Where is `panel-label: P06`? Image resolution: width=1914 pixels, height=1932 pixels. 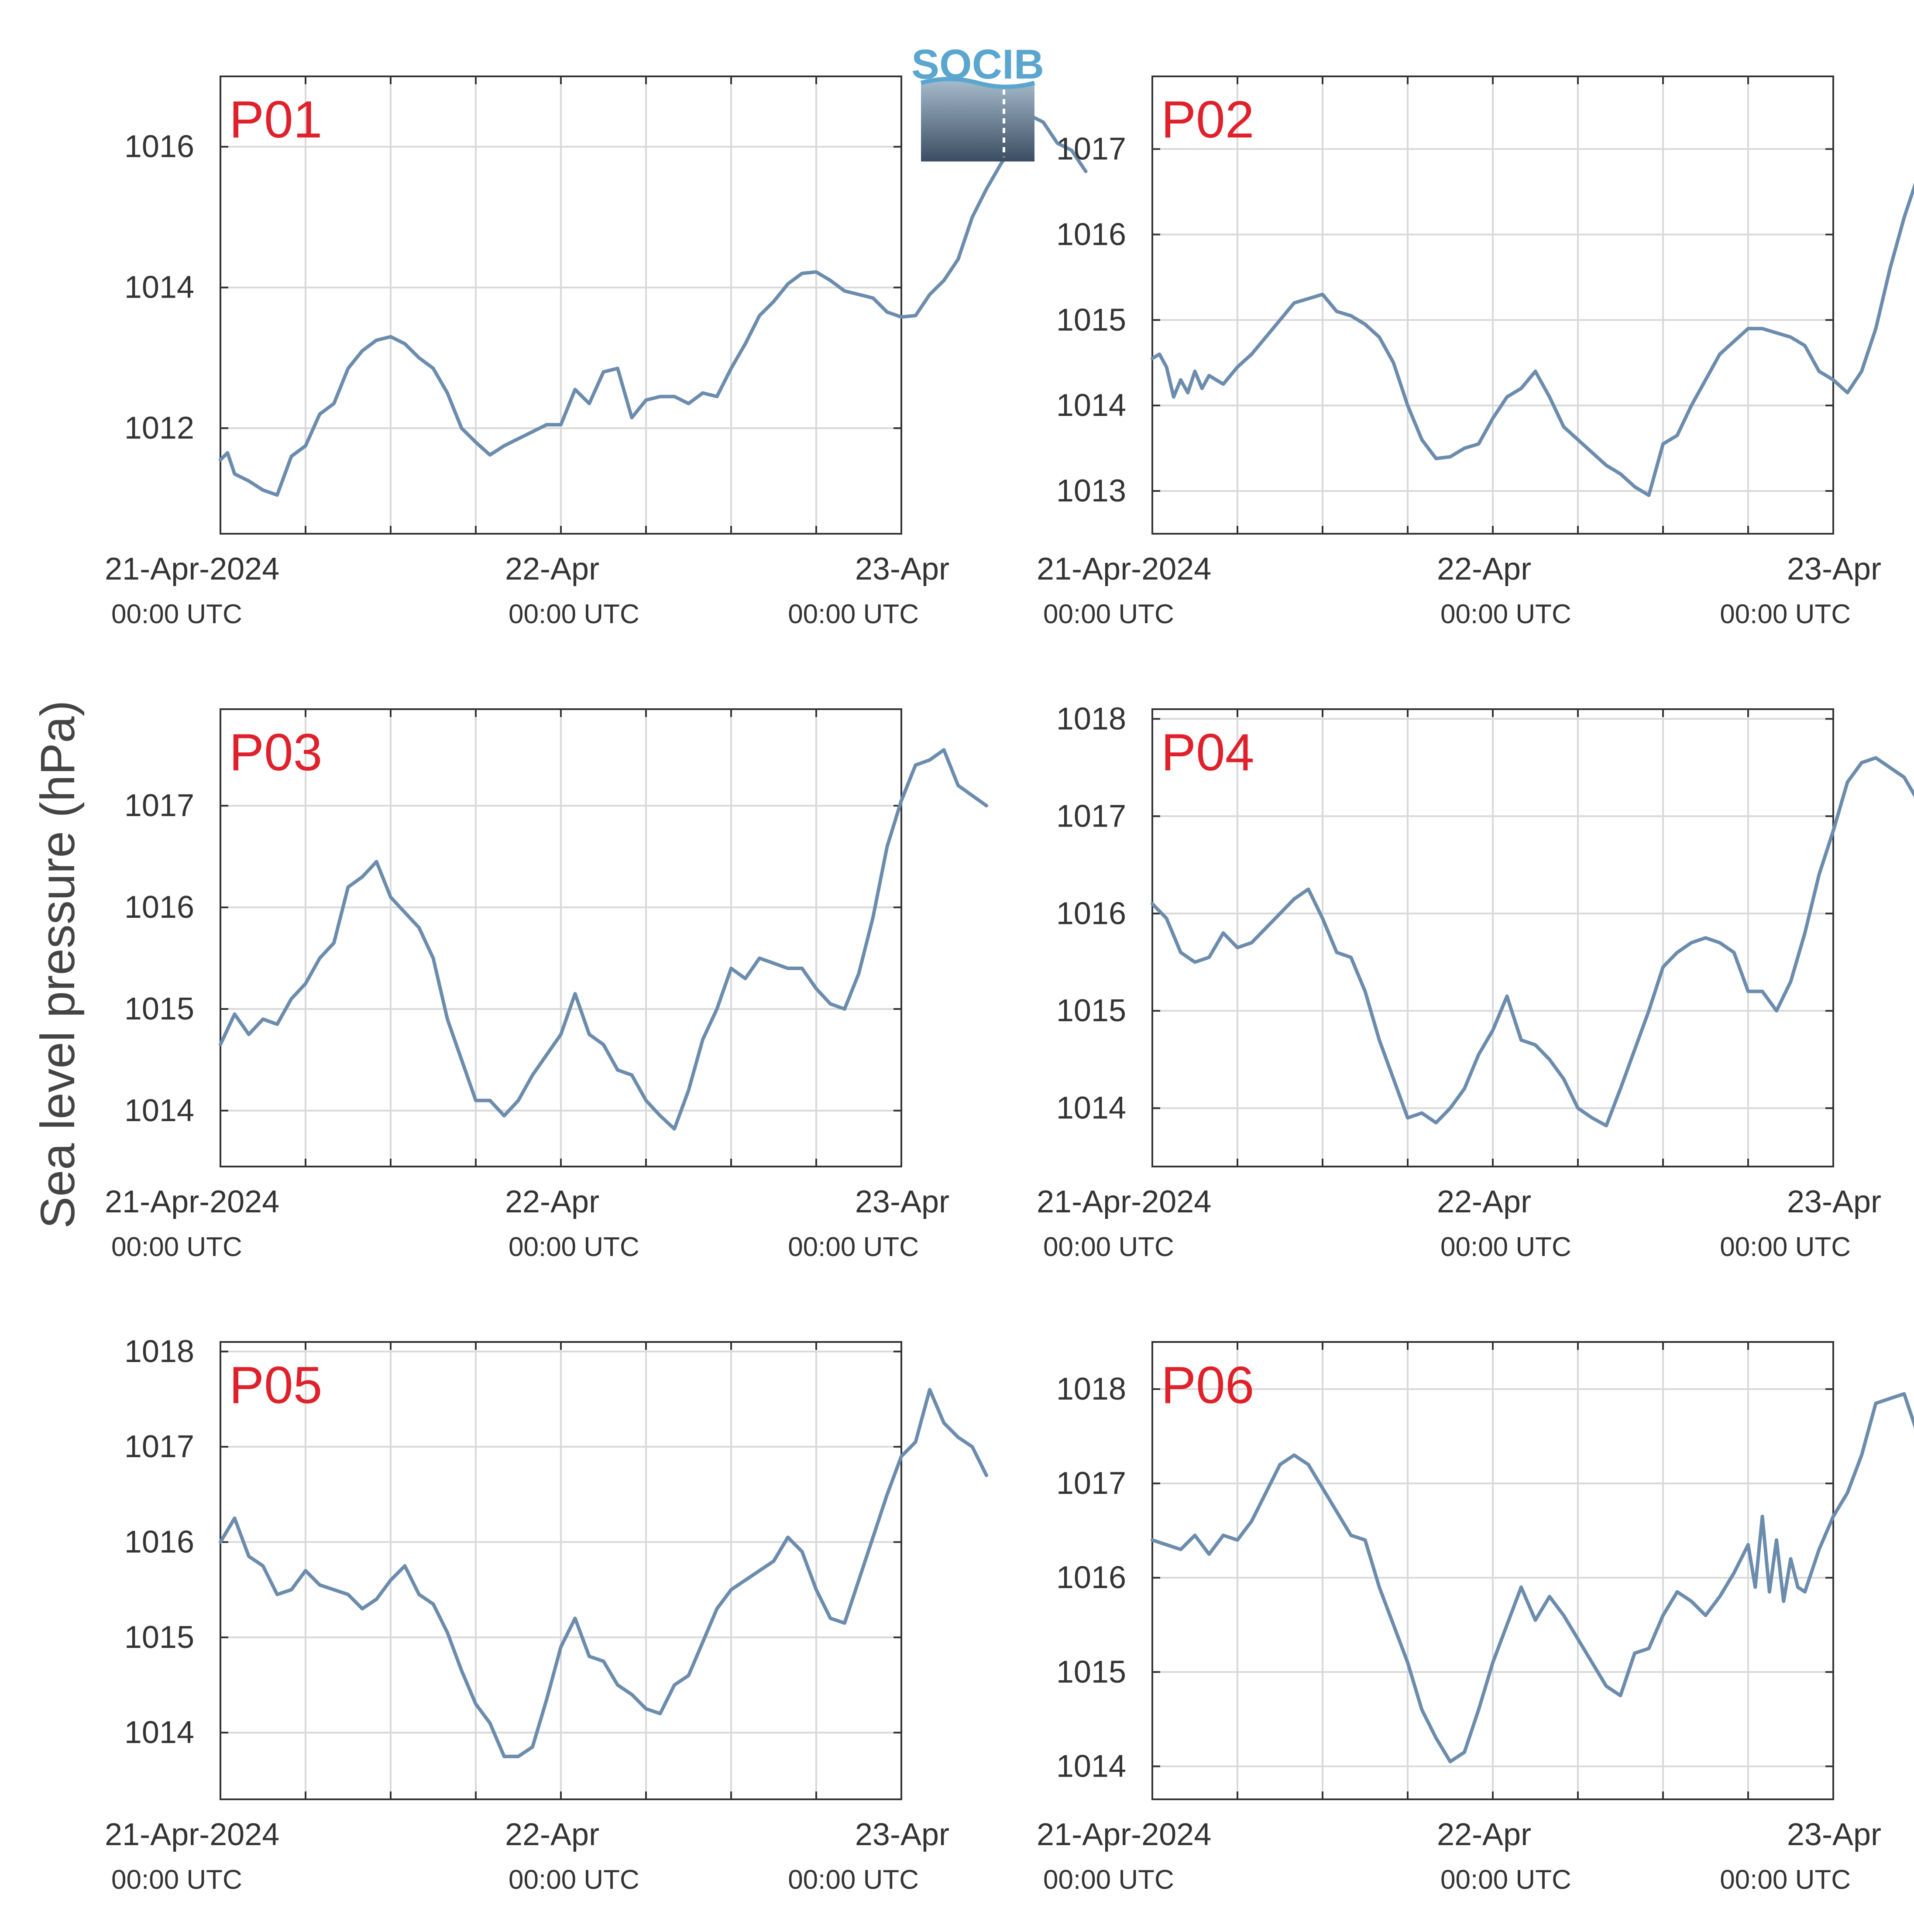 panel-label: P06 is located at coordinates (1208, 1385).